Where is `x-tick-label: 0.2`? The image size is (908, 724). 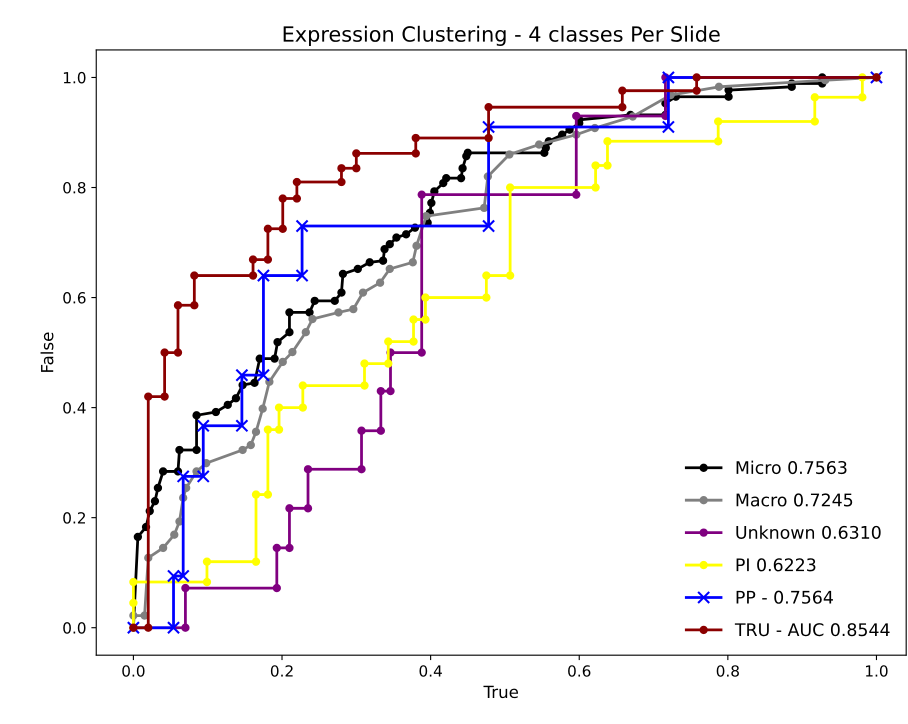 x-tick-label: 0.2 is located at coordinates (281, 671).